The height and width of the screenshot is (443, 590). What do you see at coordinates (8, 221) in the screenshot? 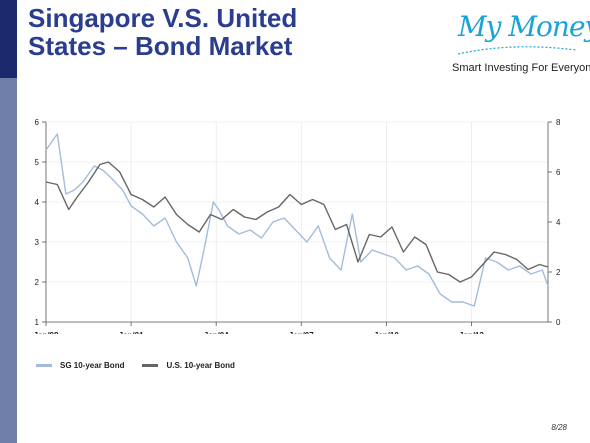
I see `left-accent-bar` at bounding box center [8, 221].